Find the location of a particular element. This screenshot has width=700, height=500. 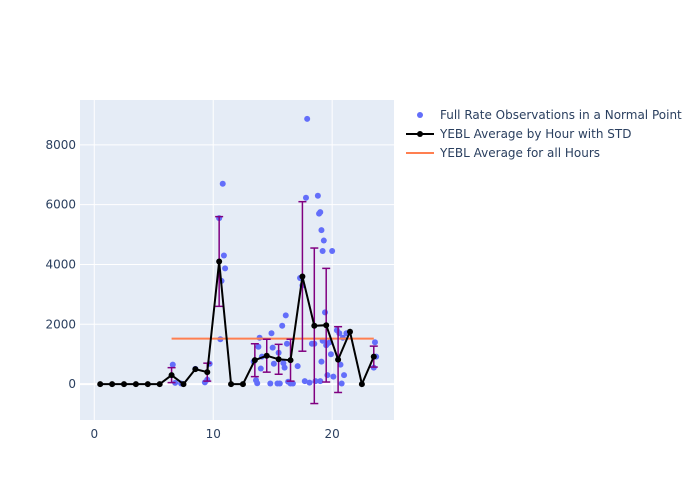

legend-label-scatter: Full Rate Observations in a Normal Point is located at coordinates (561, 115).